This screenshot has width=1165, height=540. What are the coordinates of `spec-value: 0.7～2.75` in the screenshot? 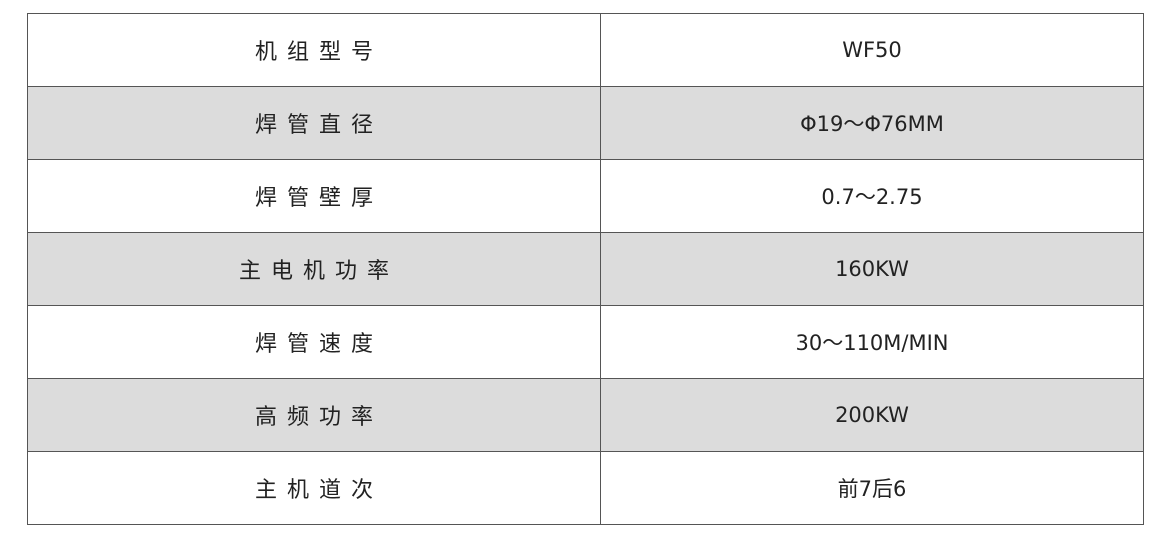 It's located at (872, 196).